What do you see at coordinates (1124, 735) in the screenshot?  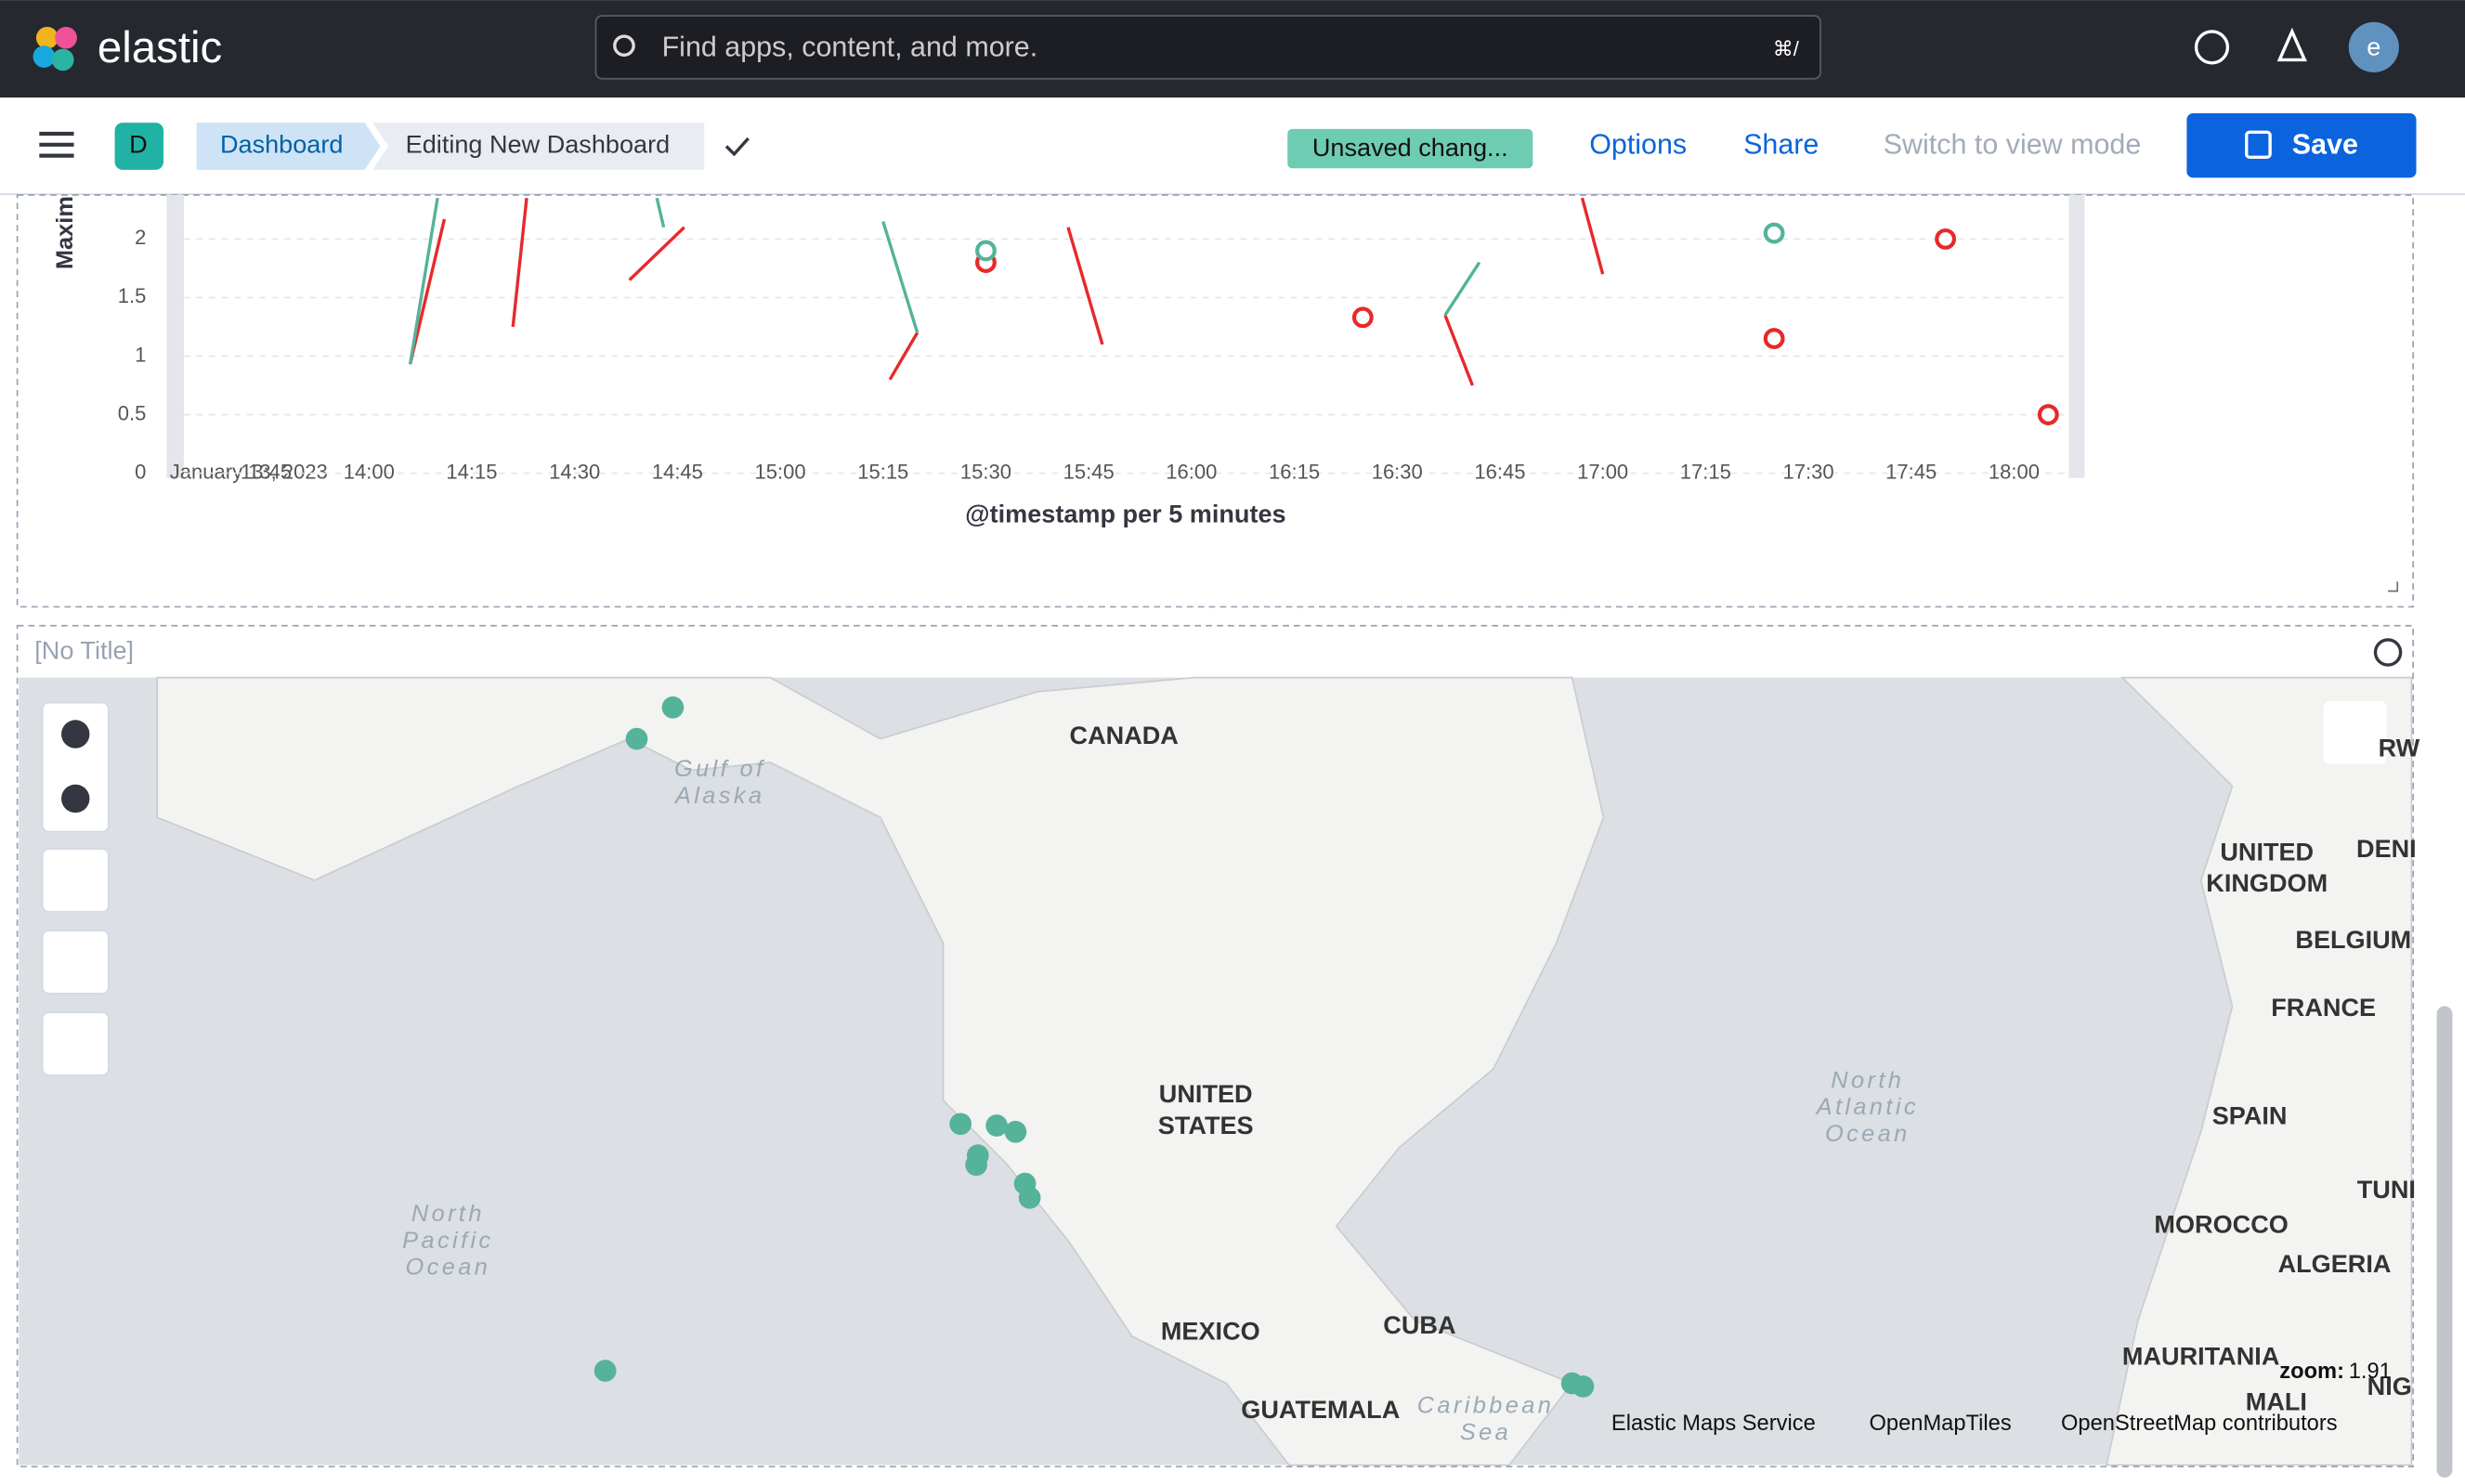 I see `map-label: CANADA` at bounding box center [1124, 735].